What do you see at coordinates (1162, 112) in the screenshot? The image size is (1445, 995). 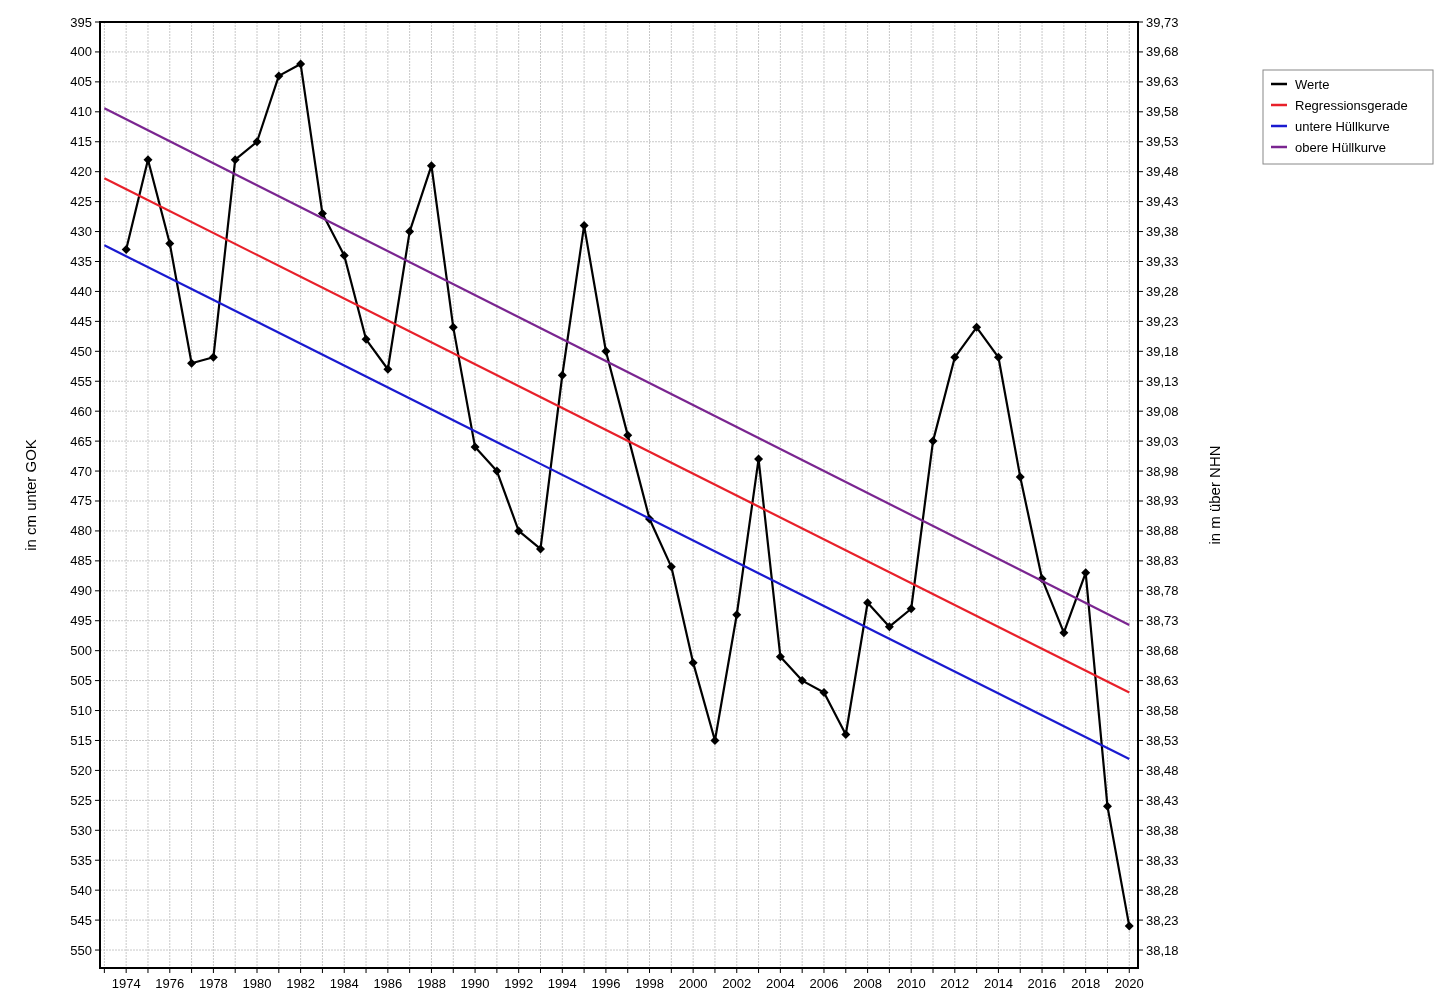 I see `y2-tick-label: 39,58` at bounding box center [1162, 112].